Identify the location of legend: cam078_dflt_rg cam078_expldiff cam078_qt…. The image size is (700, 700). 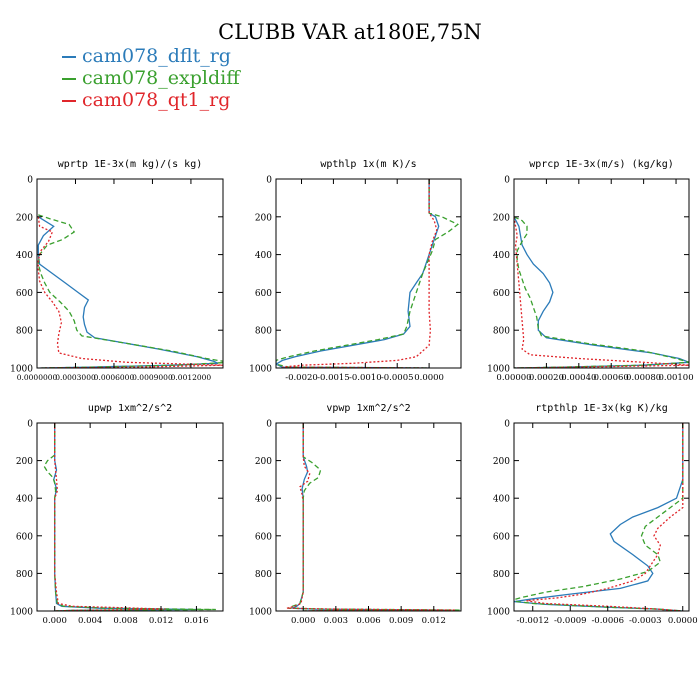
(151, 78).